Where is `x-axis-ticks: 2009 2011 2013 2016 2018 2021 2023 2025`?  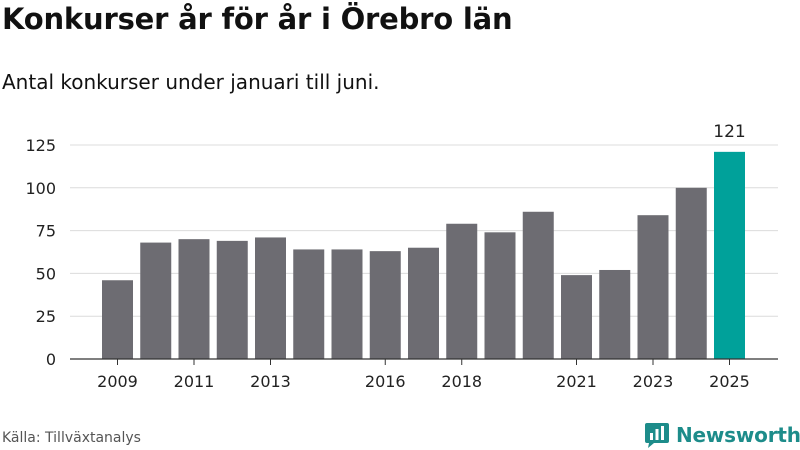
x-axis-ticks: 2009 2011 2013 2016 2018 2021 2023 2025 is located at coordinates (423, 375).